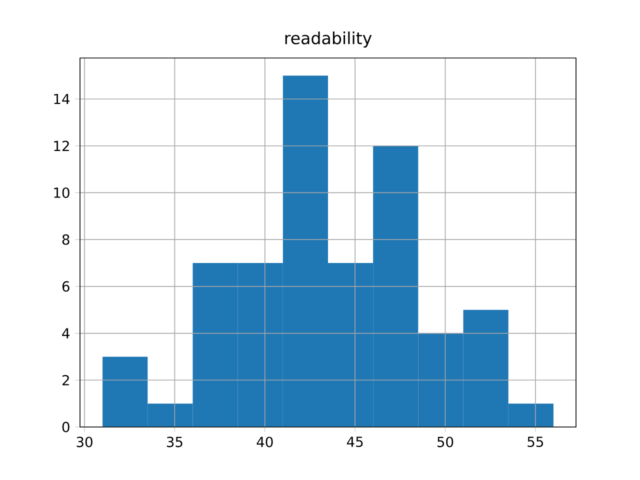 The width and height of the screenshot is (640, 480). I want to click on x-tick-label: 45, so click(354, 442).